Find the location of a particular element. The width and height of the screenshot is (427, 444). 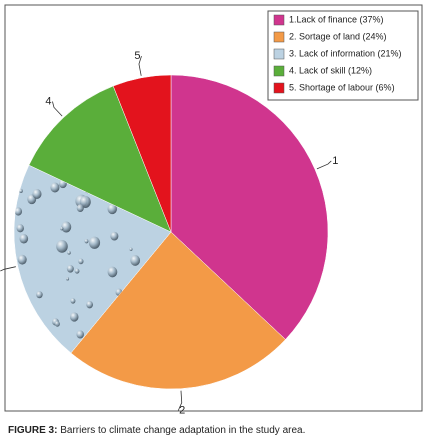

legend-box is located at coordinates (343, 55).